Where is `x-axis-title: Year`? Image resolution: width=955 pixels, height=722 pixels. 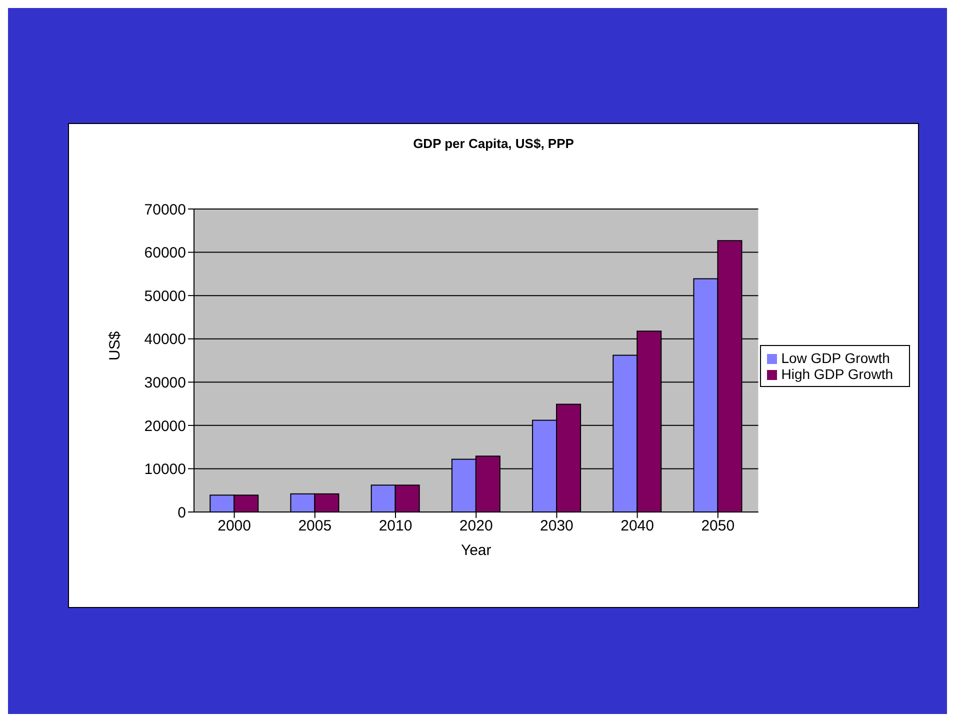
x-axis-title: Year is located at coordinates (476, 550).